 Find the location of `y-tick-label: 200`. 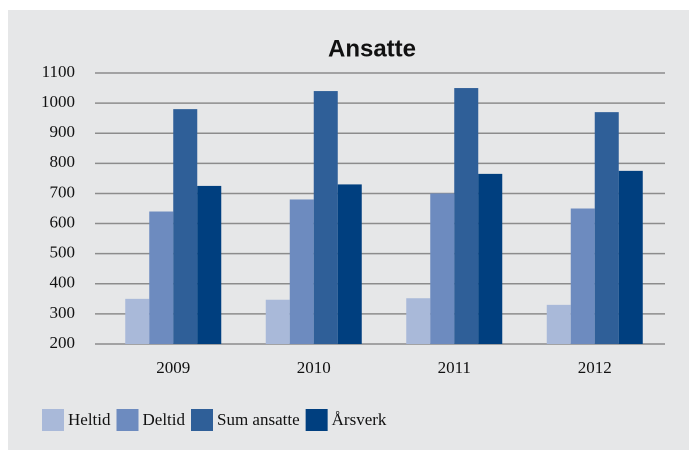

y-tick-label: 200 is located at coordinates (63, 342).